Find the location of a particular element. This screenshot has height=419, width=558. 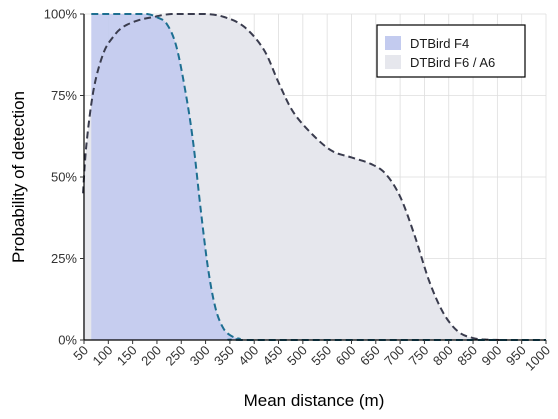

x-tick-label: 900 is located at coordinates (492, 356).